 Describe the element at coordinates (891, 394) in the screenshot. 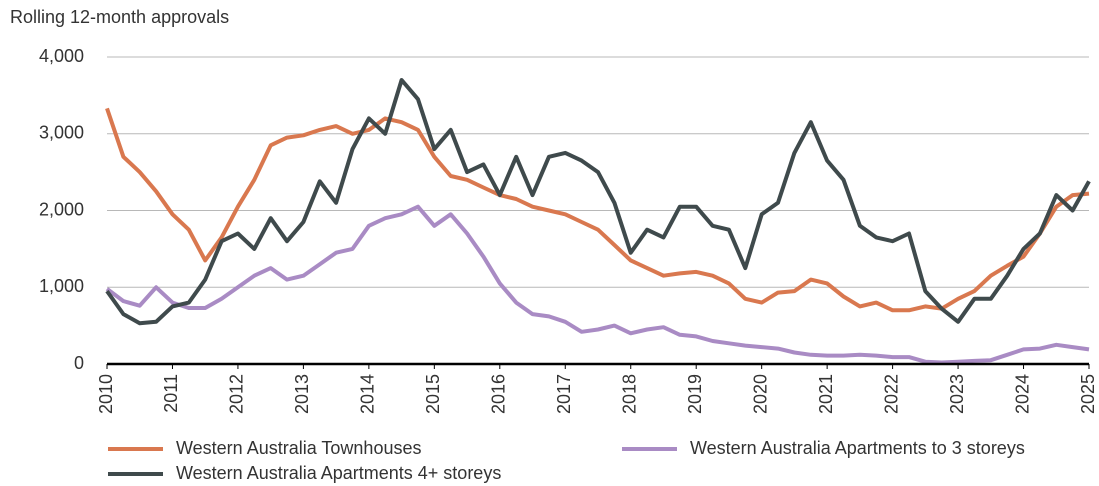

I see `x-tick-label: 2022` at that location.